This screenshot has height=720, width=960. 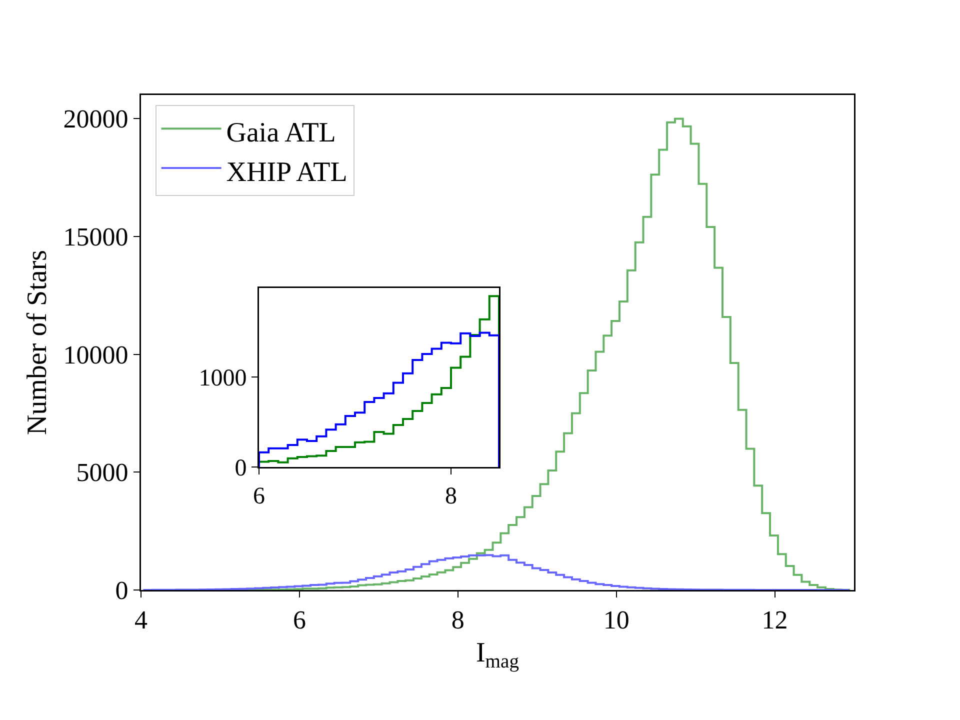 I want to click on y-axis-title: Number of Stars, so click(x=38, y=343).